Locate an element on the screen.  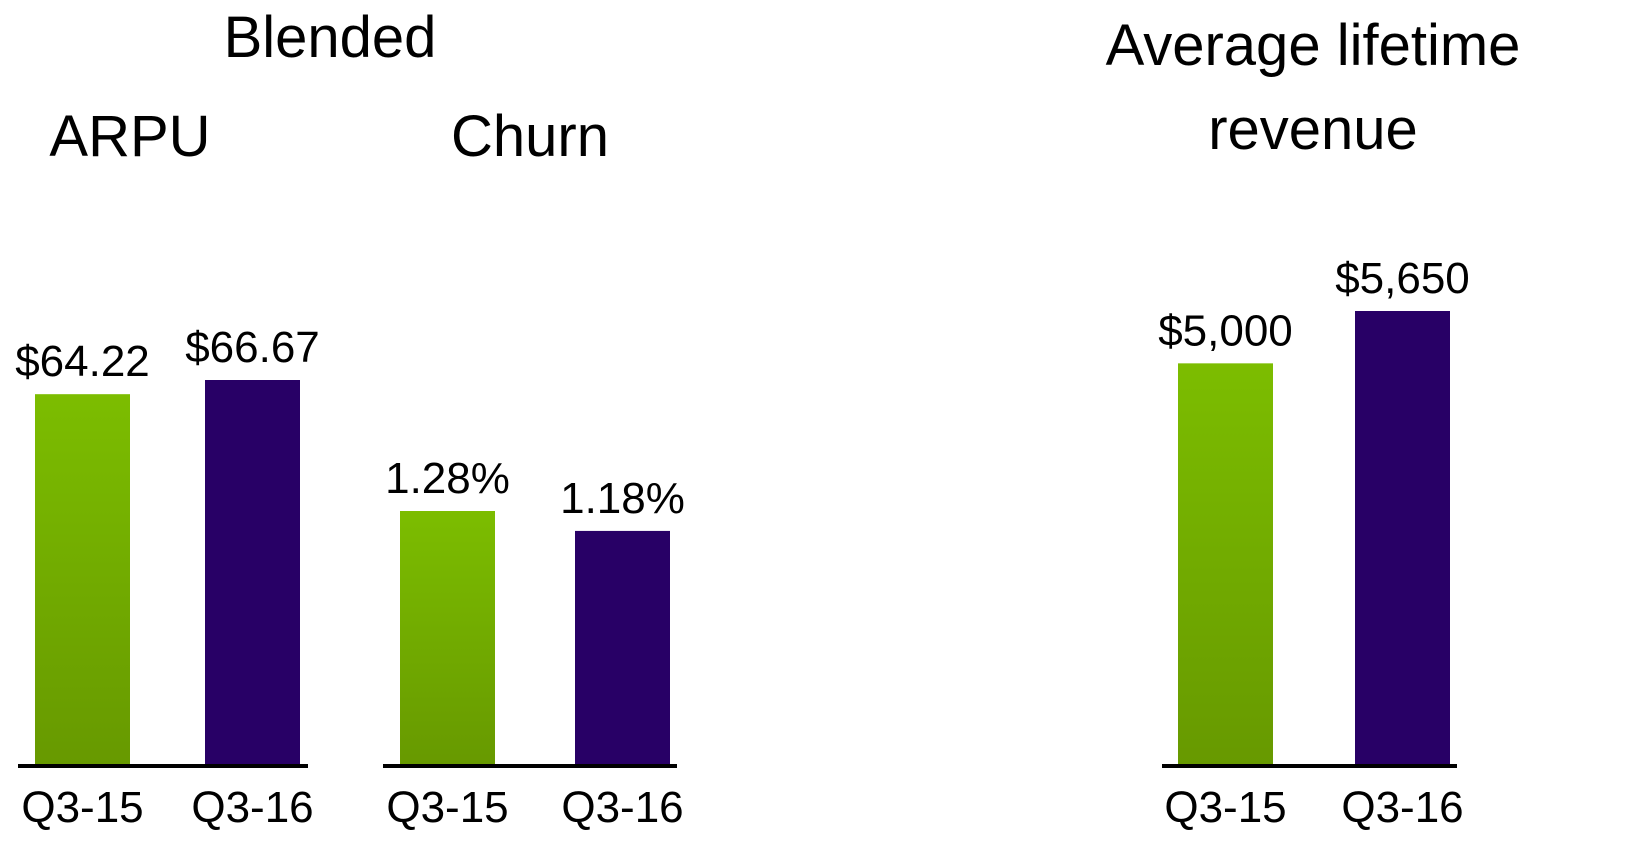
chart-title: ARPU is located at coordinates (130, 136).